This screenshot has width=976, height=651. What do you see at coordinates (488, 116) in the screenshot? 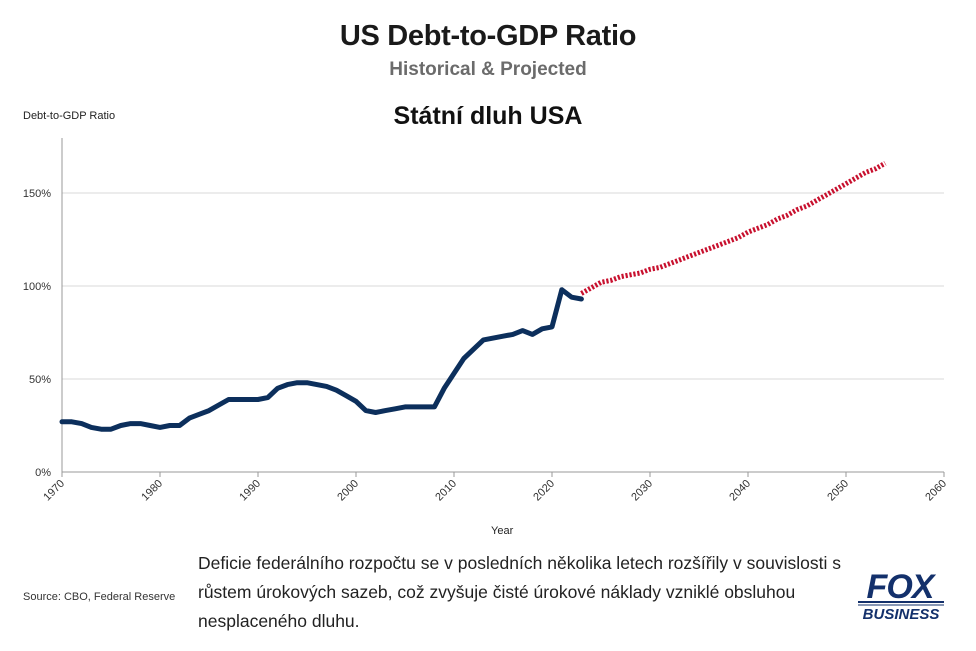
I see `overlay-title: Státní dluh USA` at bounding box center [488, 116].